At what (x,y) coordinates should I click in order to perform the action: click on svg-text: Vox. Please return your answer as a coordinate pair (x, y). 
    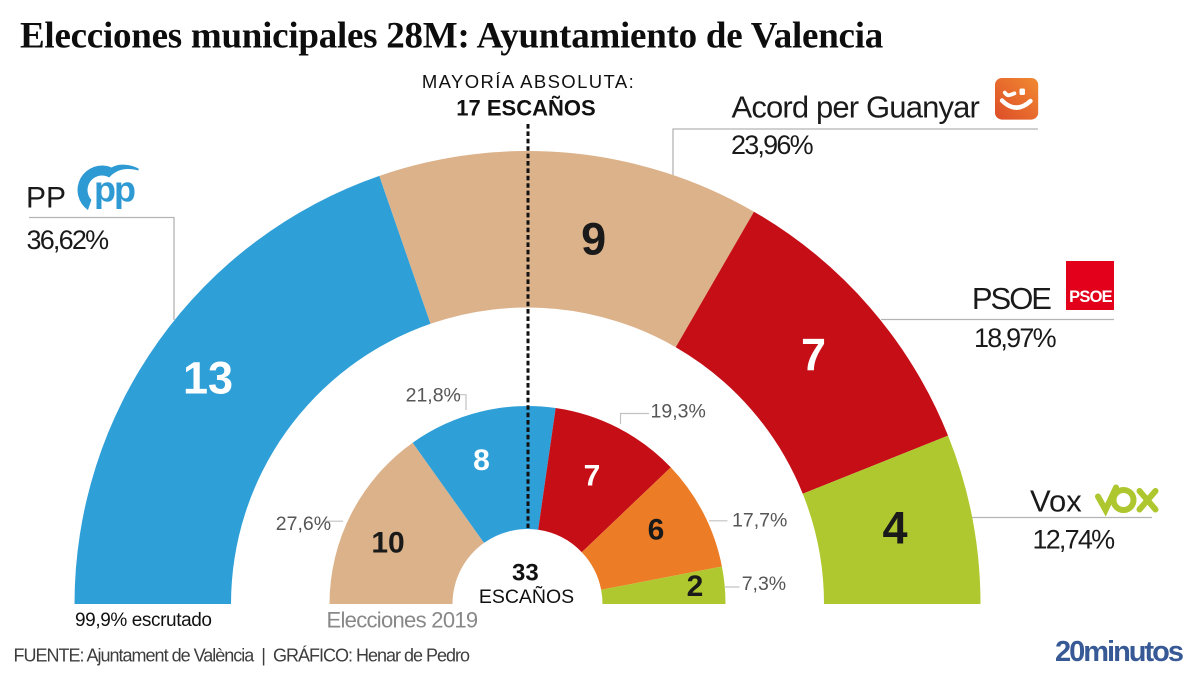
    Looking at the image, I should click on (1056, 501).